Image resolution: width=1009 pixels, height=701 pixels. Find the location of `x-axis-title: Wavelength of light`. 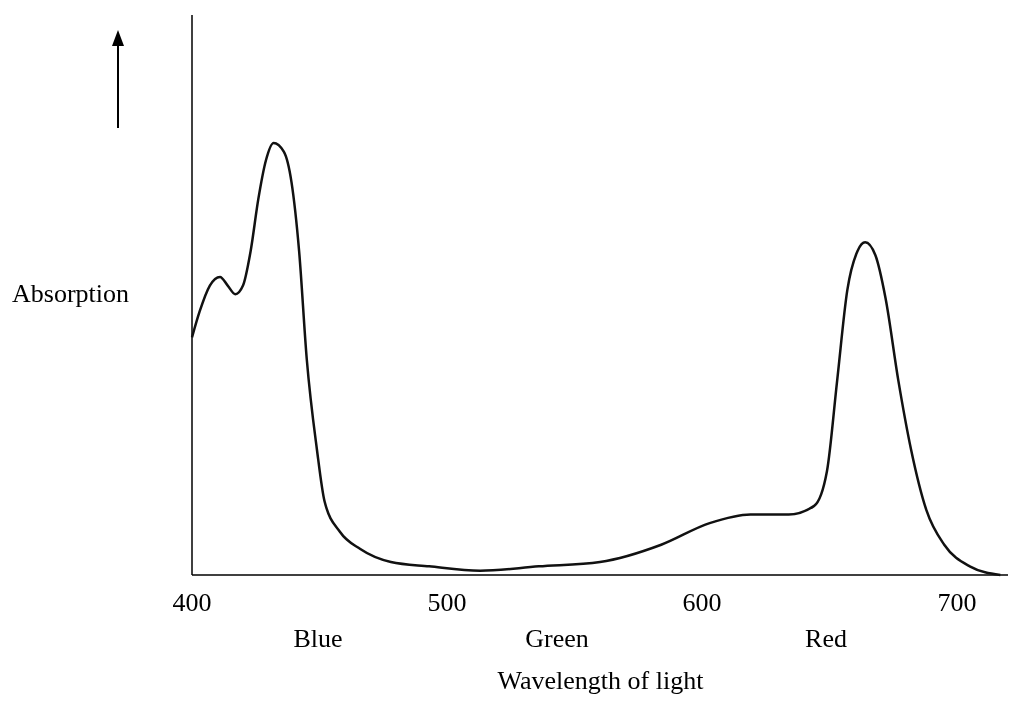

x-axis-title: Wavelength of light is located at coordinates (601, 680).